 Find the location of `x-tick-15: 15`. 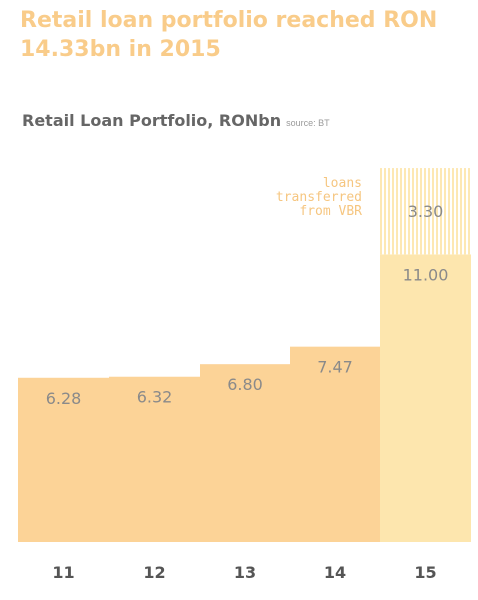

x-tick-15: 15 is located at coordinates (425, 572).